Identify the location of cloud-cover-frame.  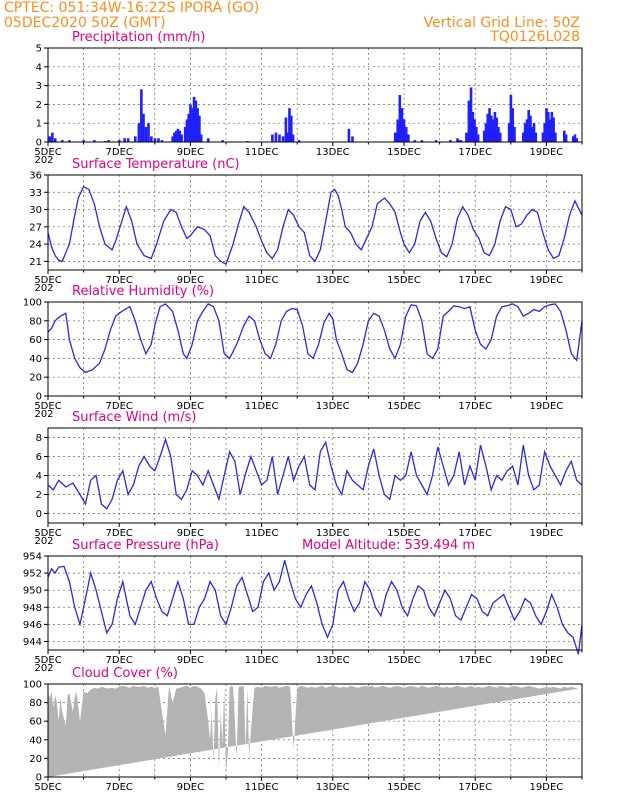
(315, 730).